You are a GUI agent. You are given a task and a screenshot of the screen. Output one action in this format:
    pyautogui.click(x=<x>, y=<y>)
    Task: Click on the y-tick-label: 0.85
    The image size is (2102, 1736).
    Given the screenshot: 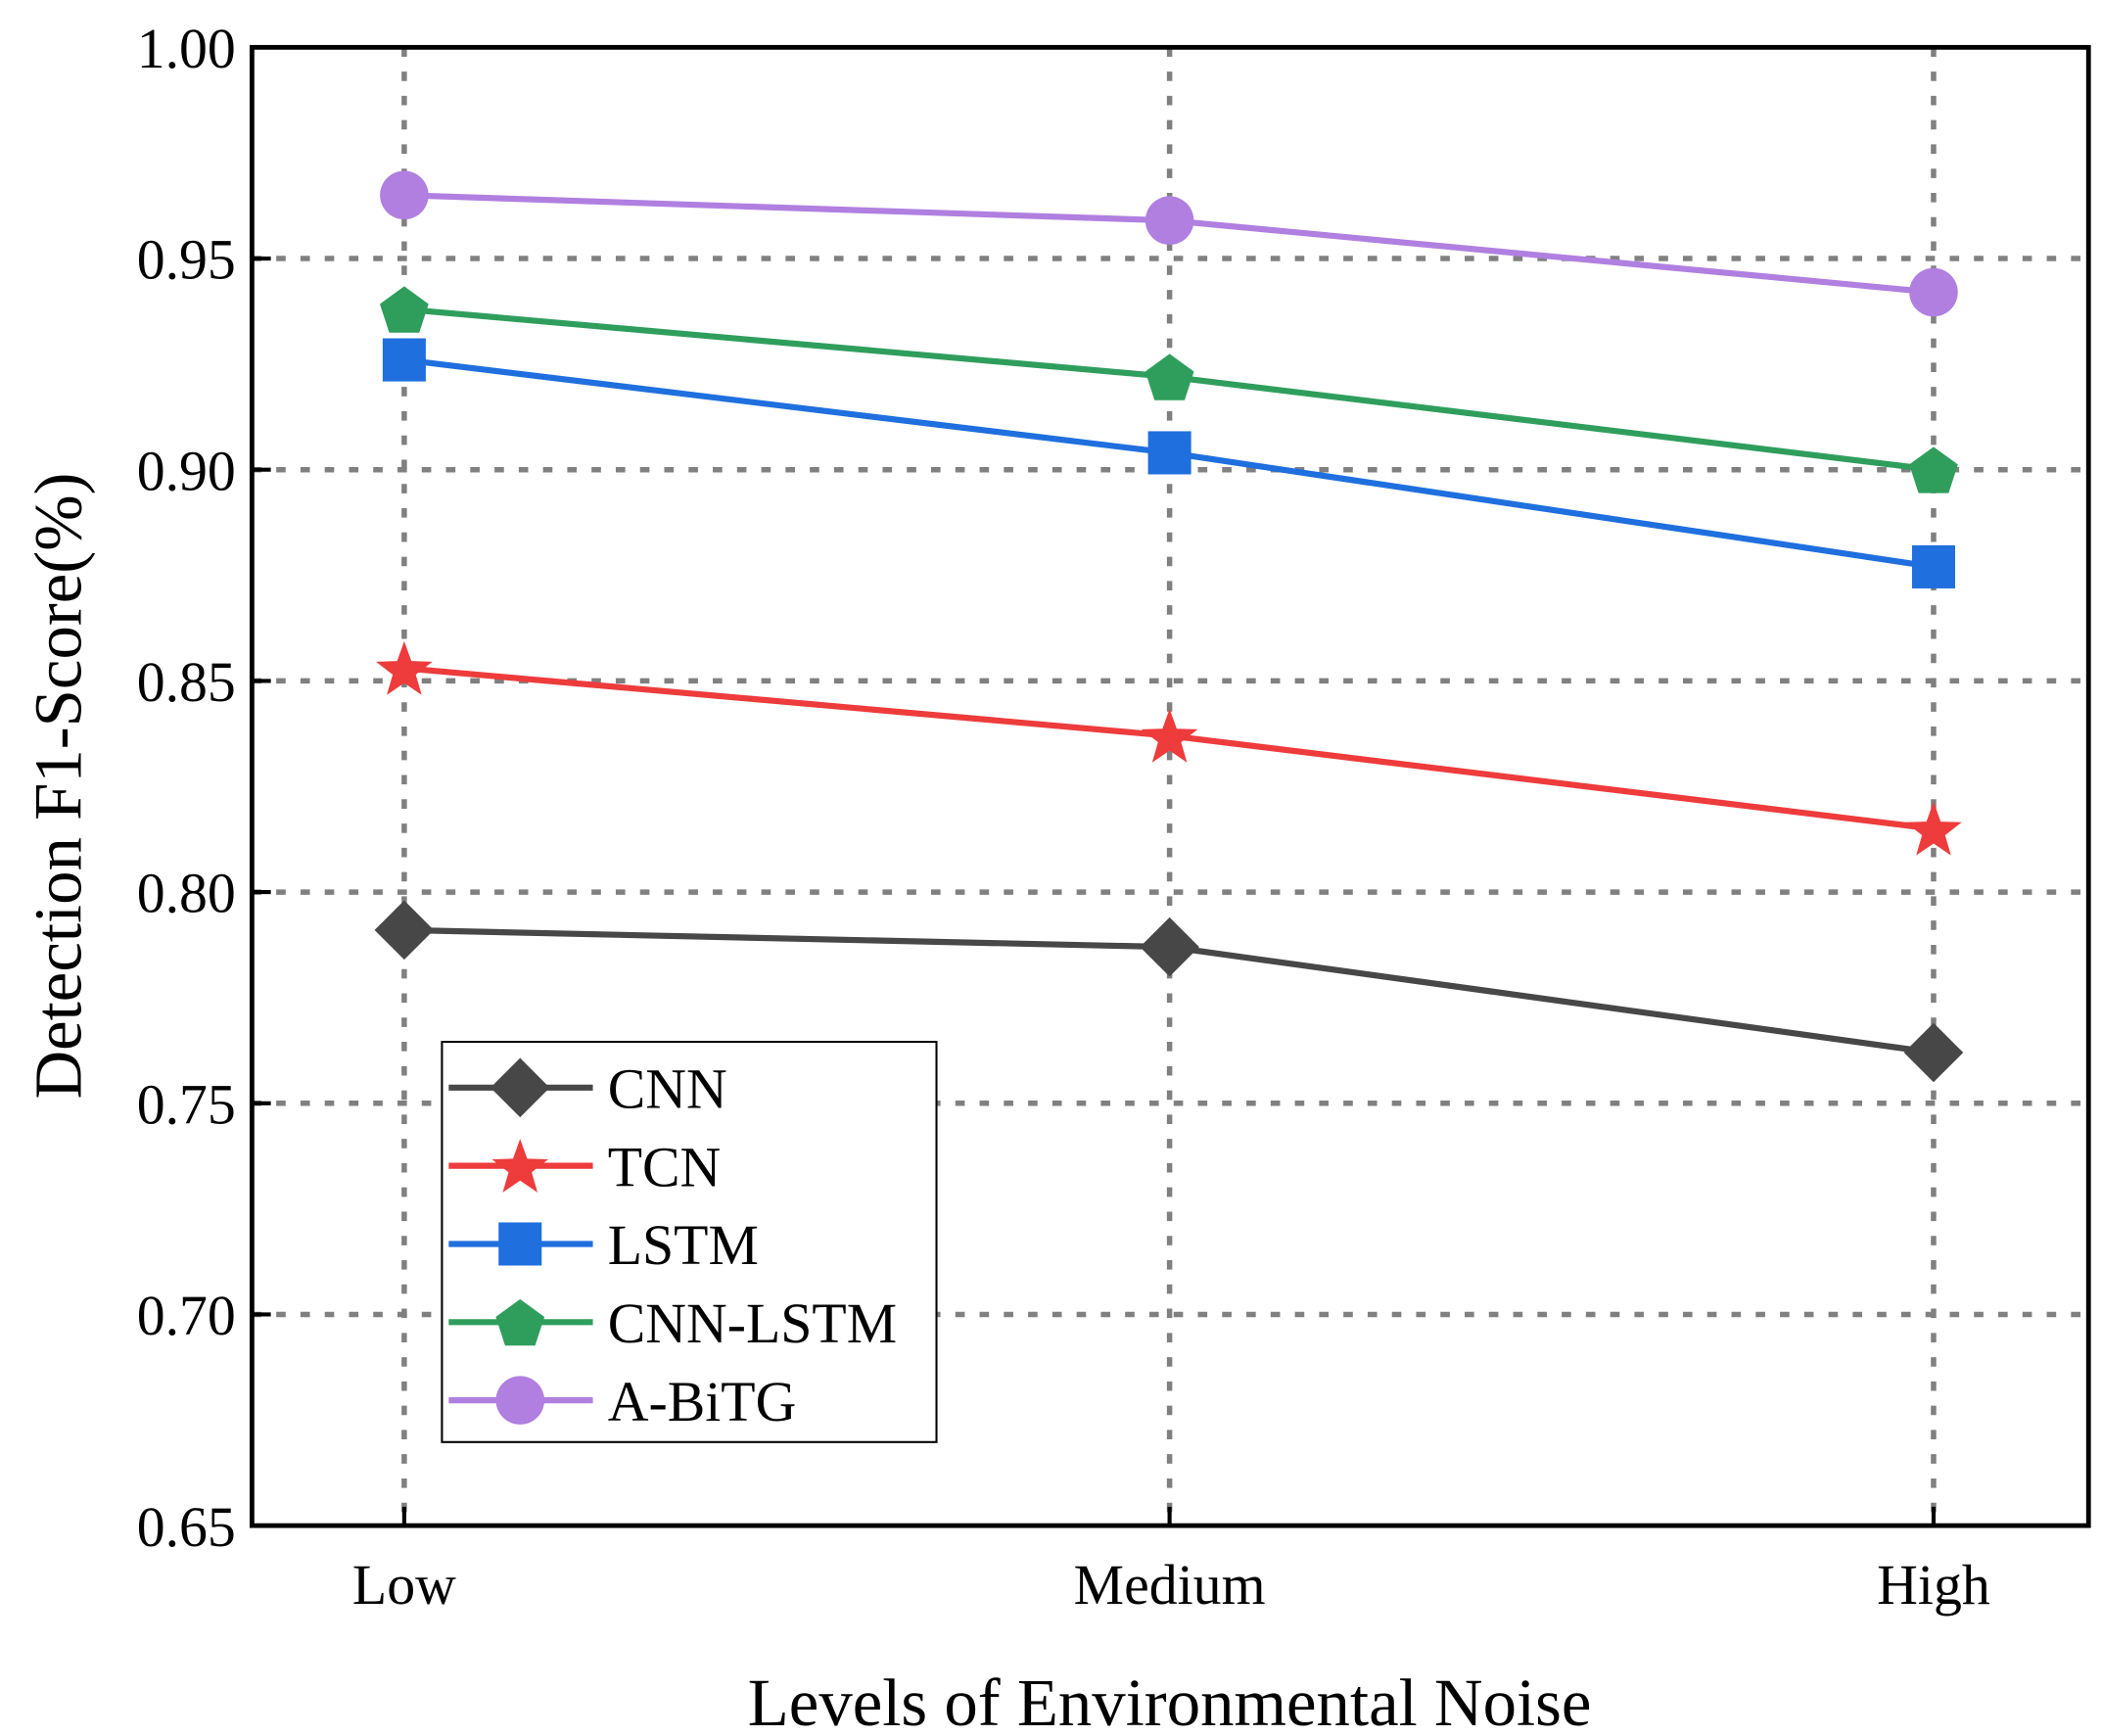 What is the action you would take?
    pyautogui.click(x=186, y=682)
    